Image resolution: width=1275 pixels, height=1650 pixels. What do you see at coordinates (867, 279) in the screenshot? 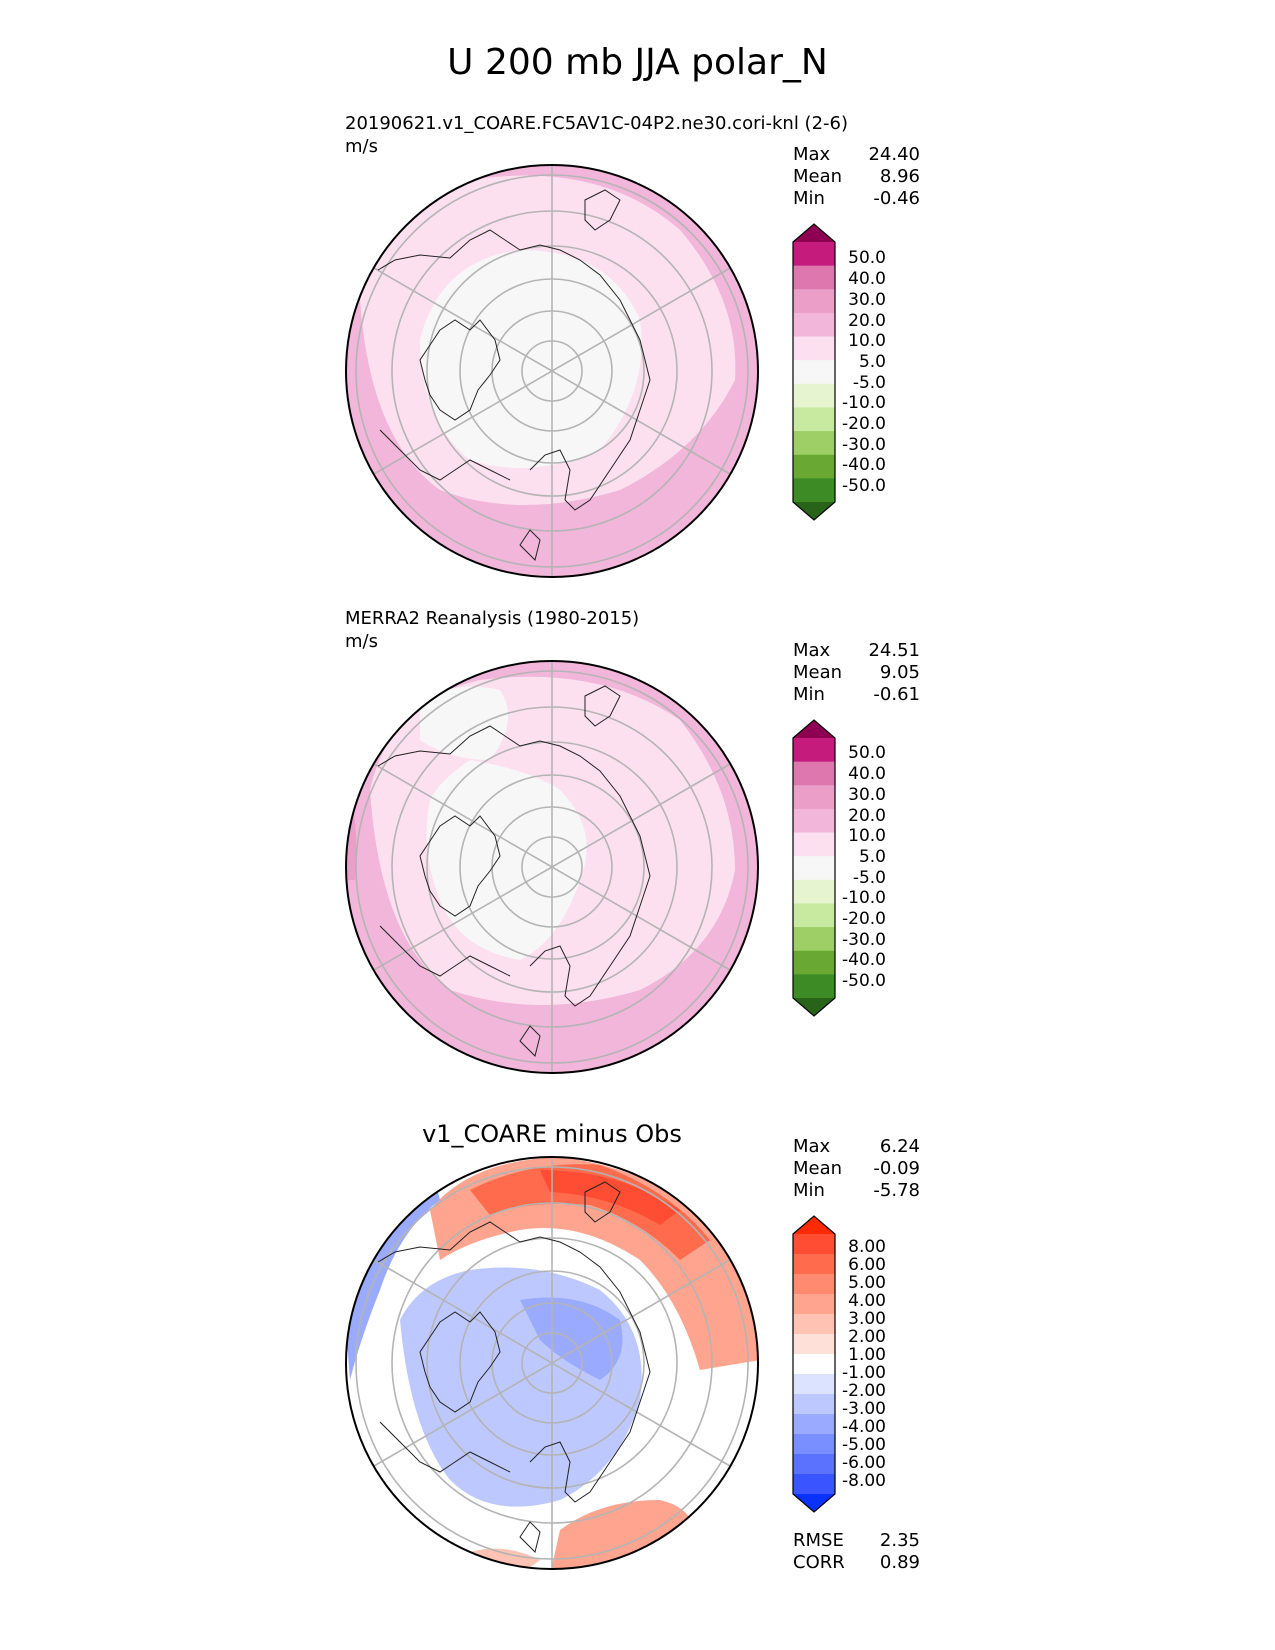
I see `p1-cb-label: 40.0` at bounding box center [867, 279].